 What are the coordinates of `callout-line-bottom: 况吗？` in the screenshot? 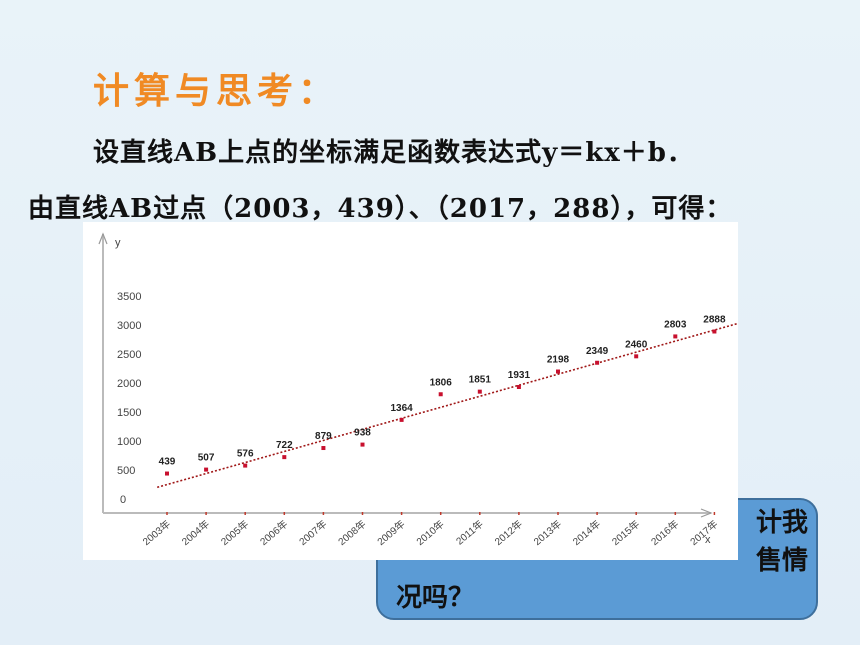 It's located at (435, 598).